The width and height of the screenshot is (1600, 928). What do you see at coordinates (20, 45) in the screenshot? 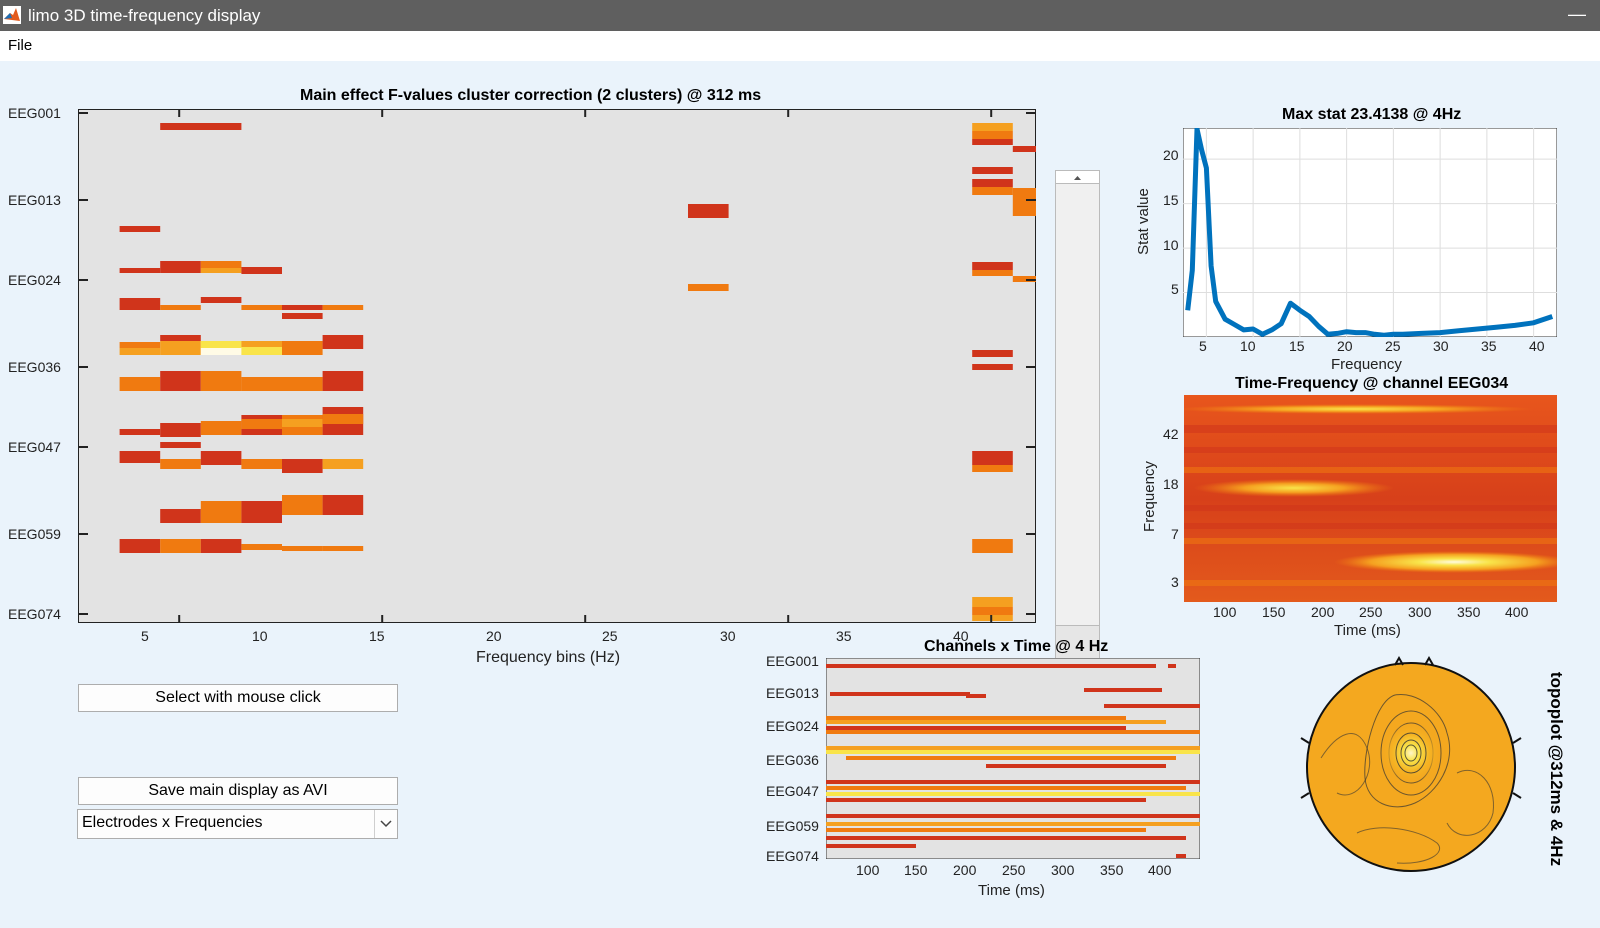
I see `menu-file: File` at bounding box center [20, 45].